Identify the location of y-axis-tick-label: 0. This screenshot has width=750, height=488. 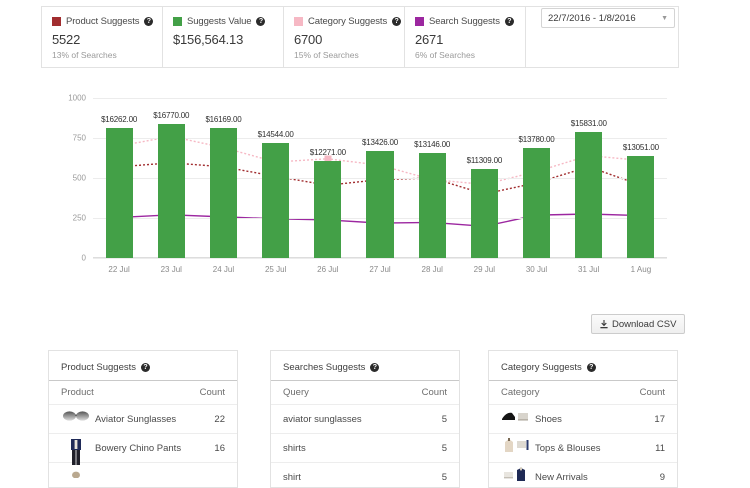
(83, 258).